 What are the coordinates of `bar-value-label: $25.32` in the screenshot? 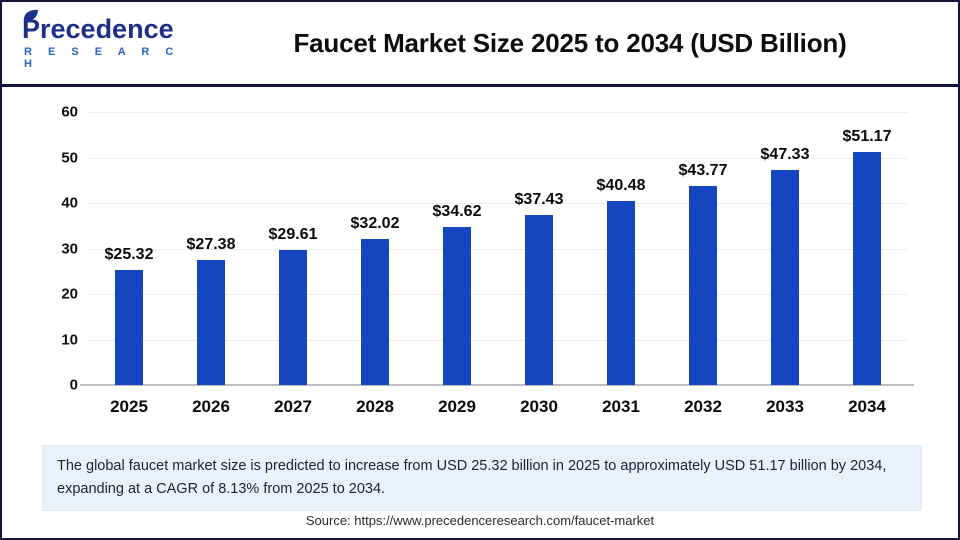 It's located at (129, 254).